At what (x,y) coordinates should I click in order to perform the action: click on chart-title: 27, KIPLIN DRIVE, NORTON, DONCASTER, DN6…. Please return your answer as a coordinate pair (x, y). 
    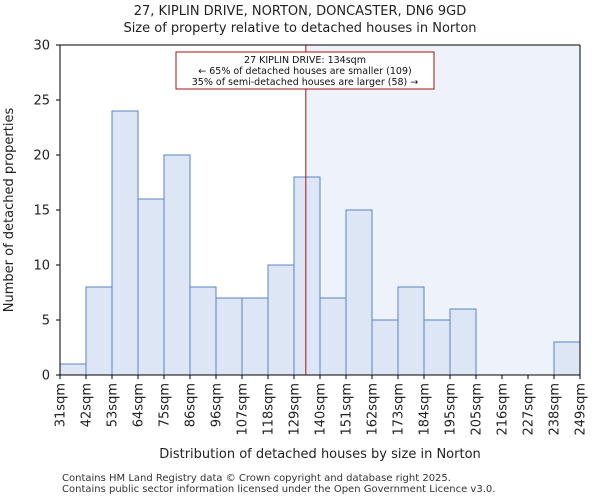
    Looking at the image, I should click on (300, 11).